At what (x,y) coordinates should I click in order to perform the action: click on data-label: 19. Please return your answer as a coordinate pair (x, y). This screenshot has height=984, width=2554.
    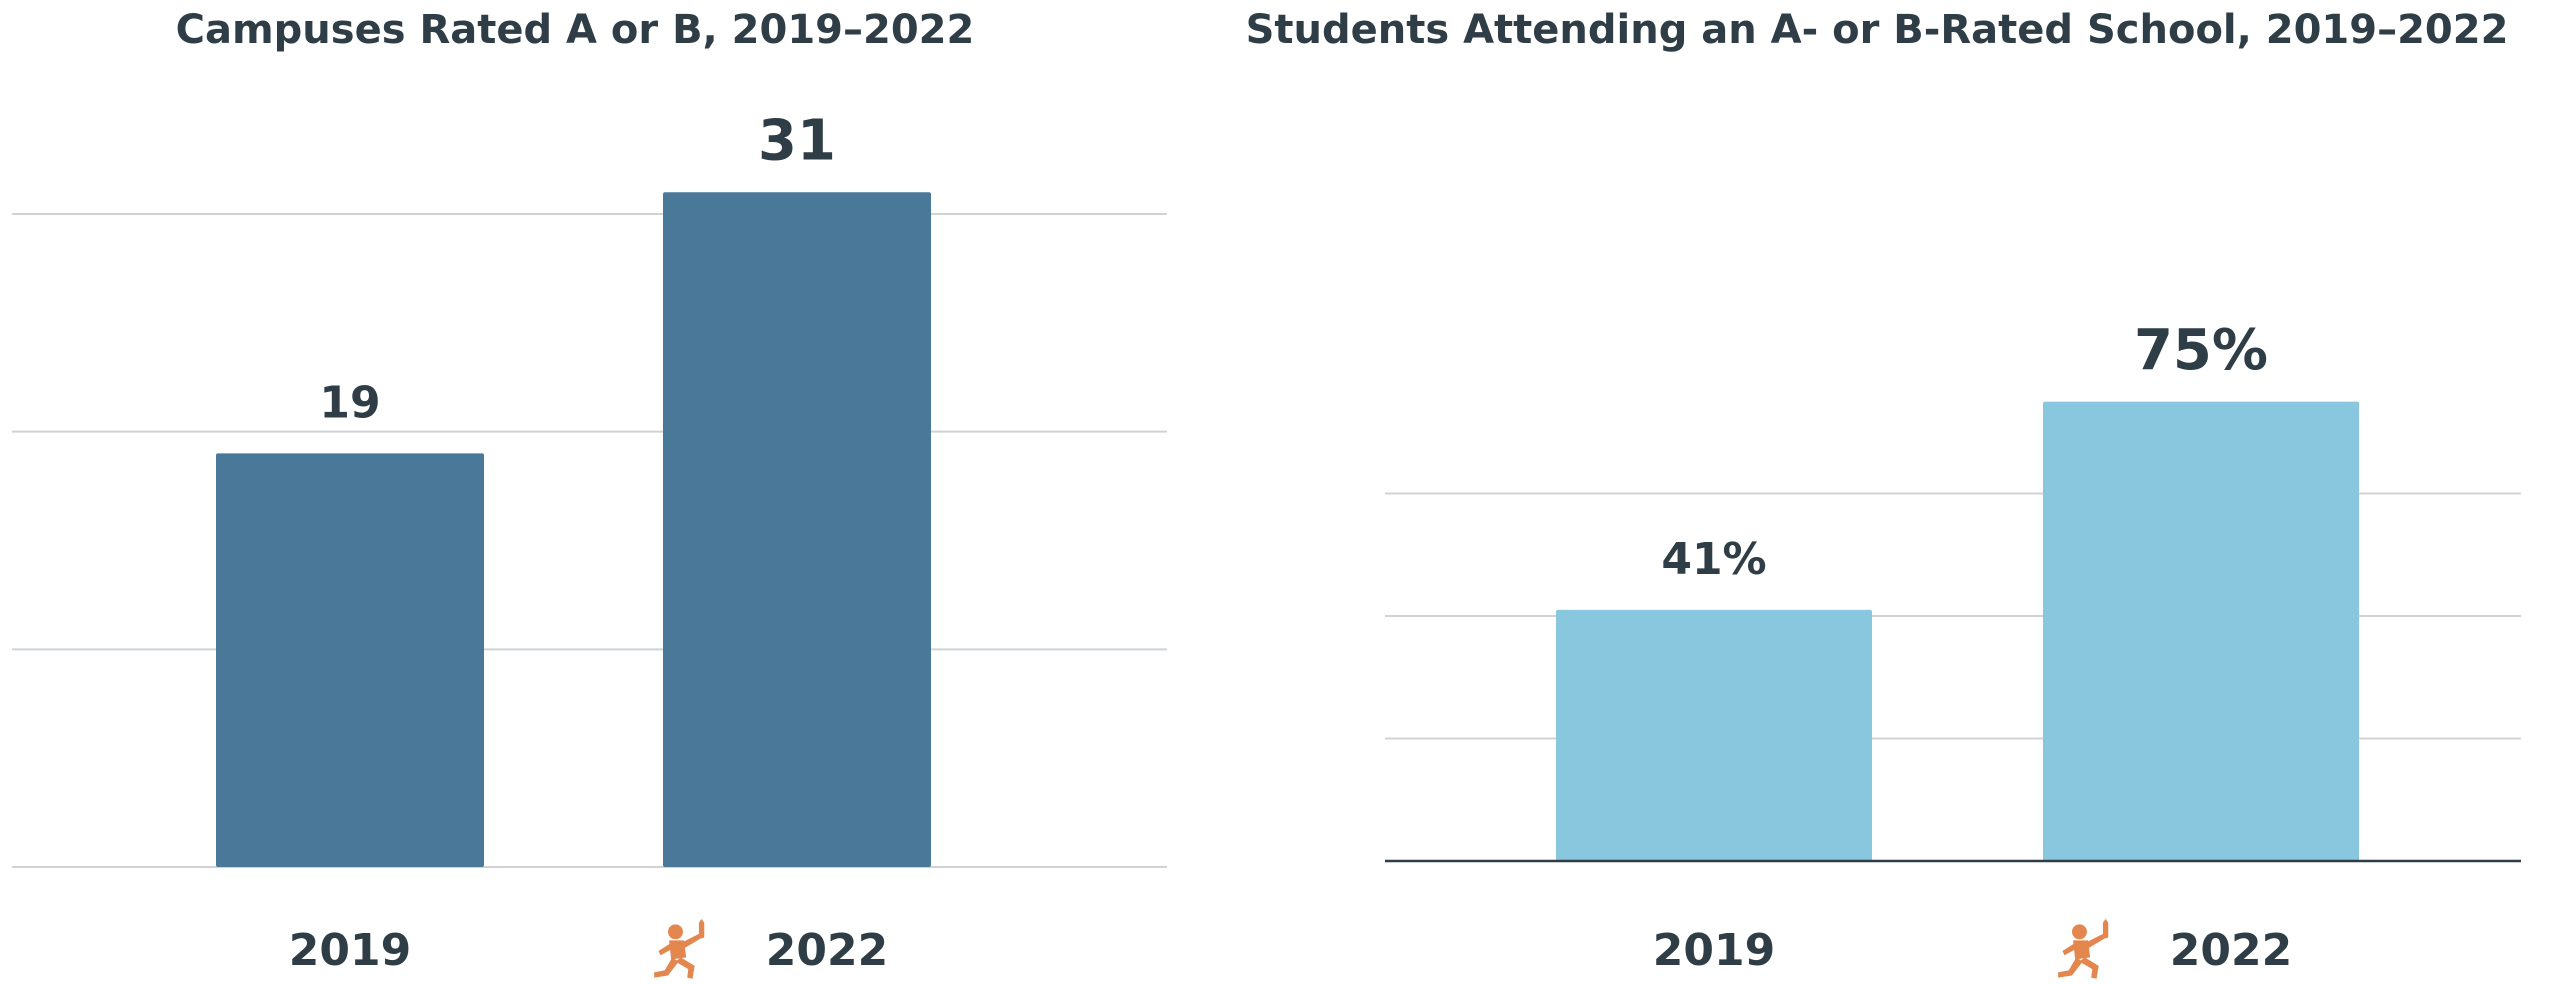
    Looking at the image, I should click on (349, 402).